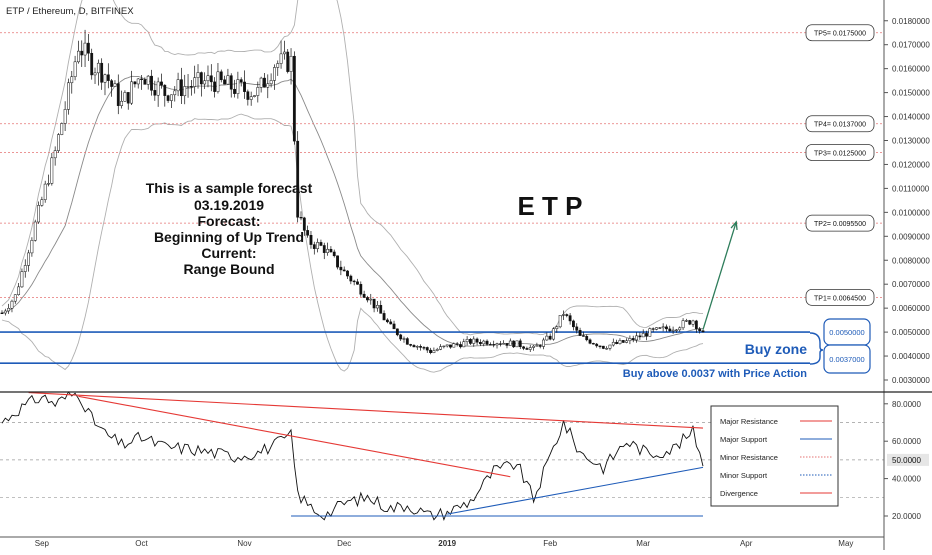  What do you see at coordinates (816, 348) in the screenshot?
I see `zone-bracket` at bounding box center [816, 348].